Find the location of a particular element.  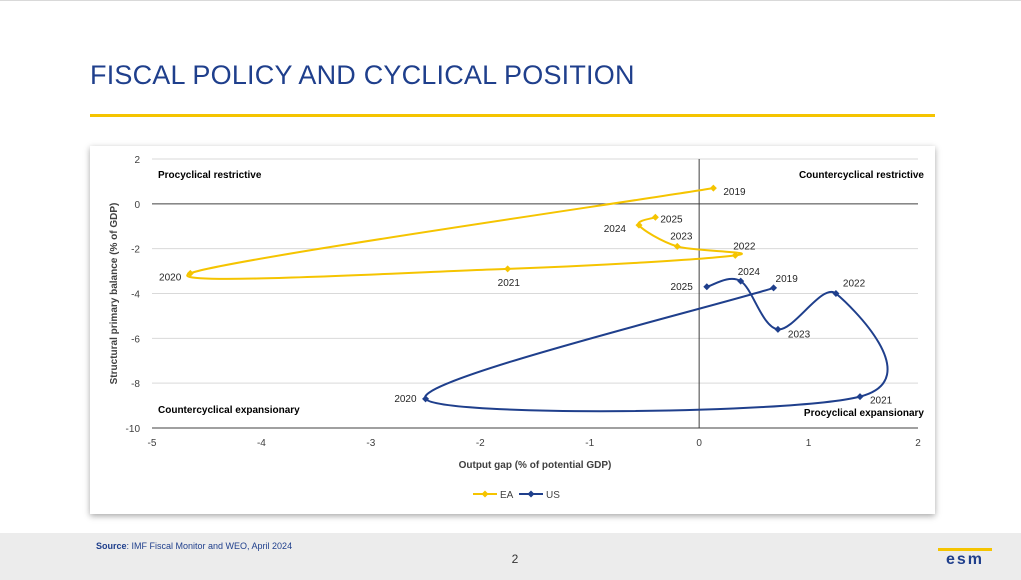

x-tick-label: 0 is located at coordinates (699, 443).